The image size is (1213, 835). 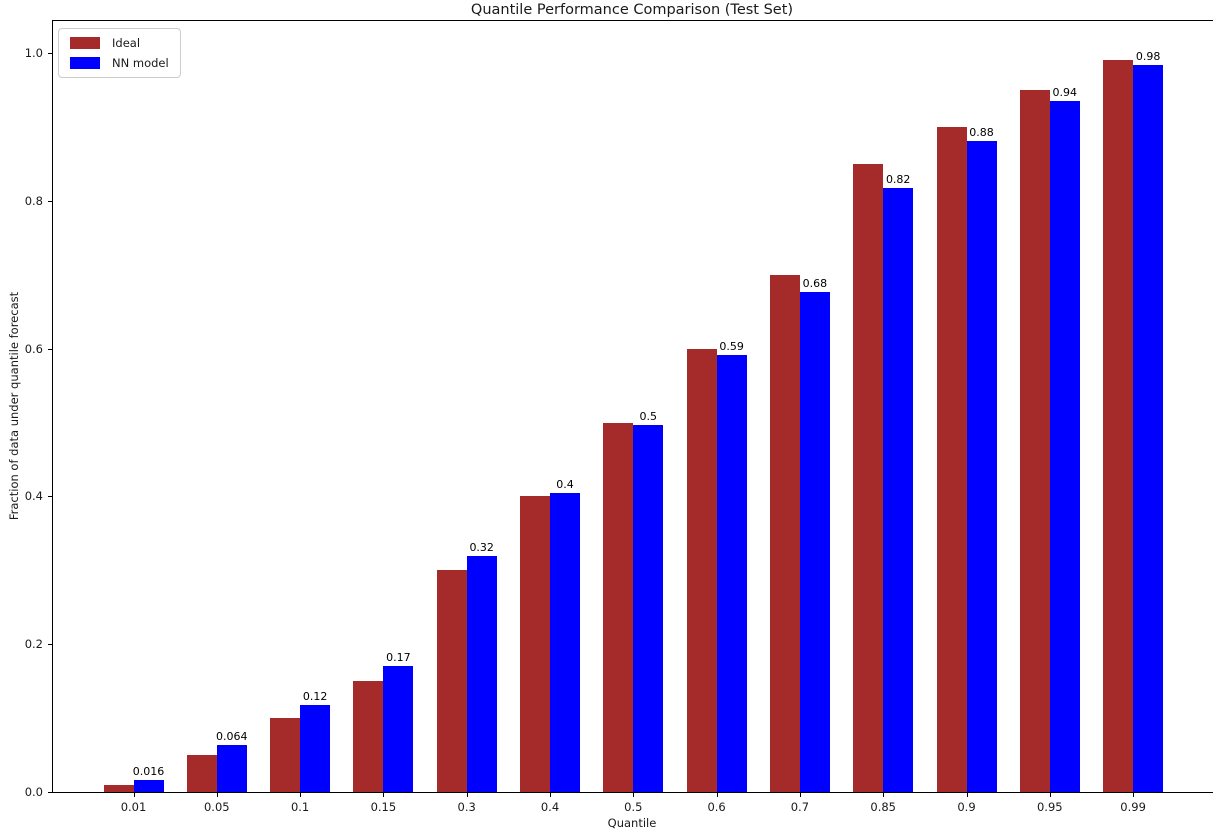 I want to click on x-tick-label: 0.95, so click(x=1049, y=807).